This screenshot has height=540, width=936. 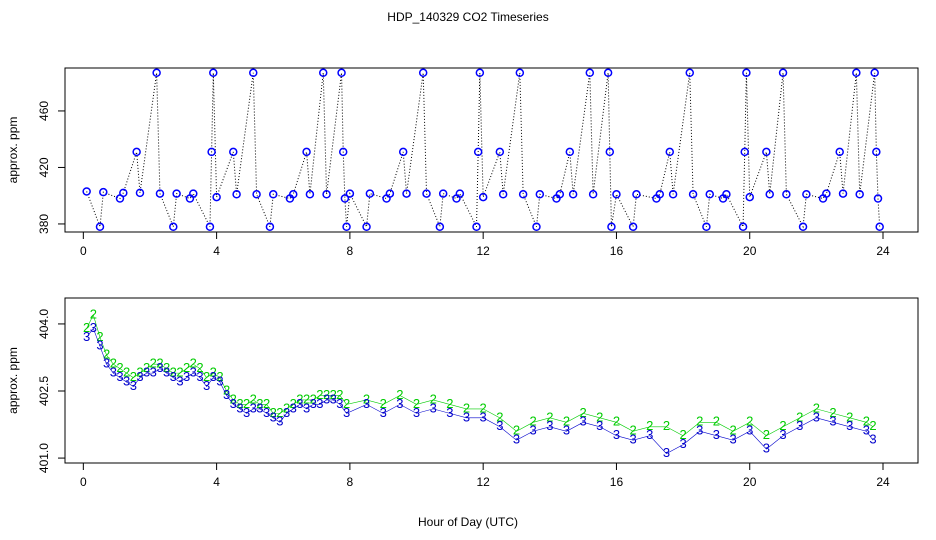 What do you see at coordinates (483, 482) in the screenshot?
I see `x-tick-label: 12` at bounding box center [483, 482].